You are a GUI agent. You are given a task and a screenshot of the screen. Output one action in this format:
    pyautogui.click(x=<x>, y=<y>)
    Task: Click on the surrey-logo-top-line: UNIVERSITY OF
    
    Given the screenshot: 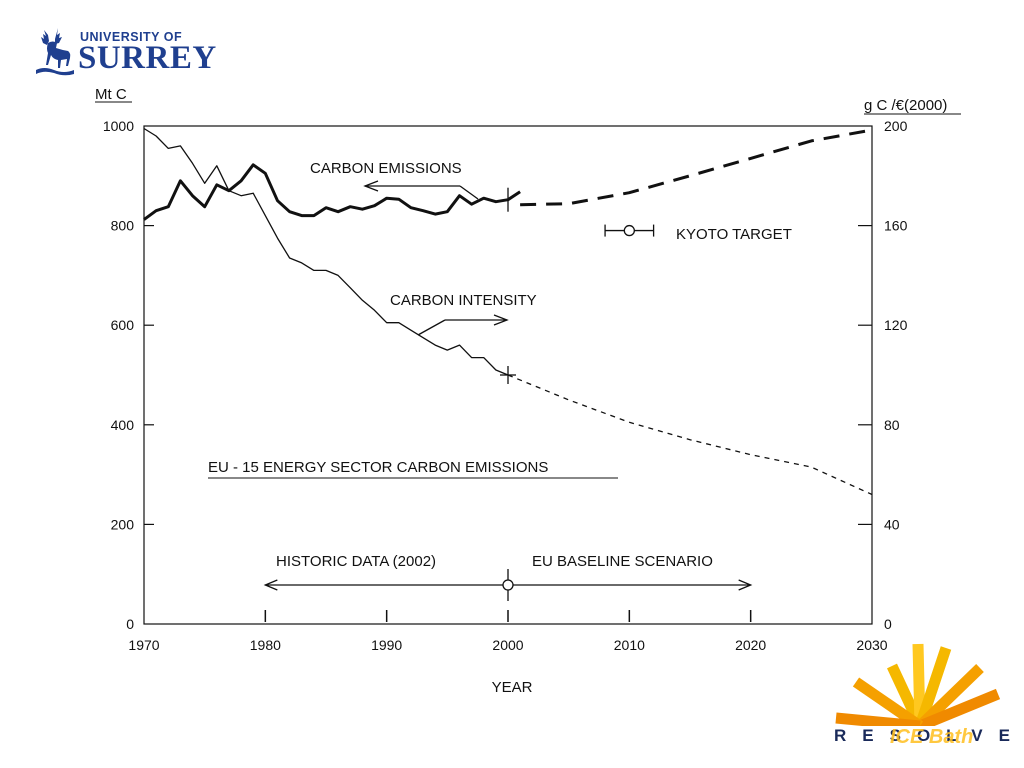 What is the action you would take?
    pyautogui.click(x=131, y=37)
    